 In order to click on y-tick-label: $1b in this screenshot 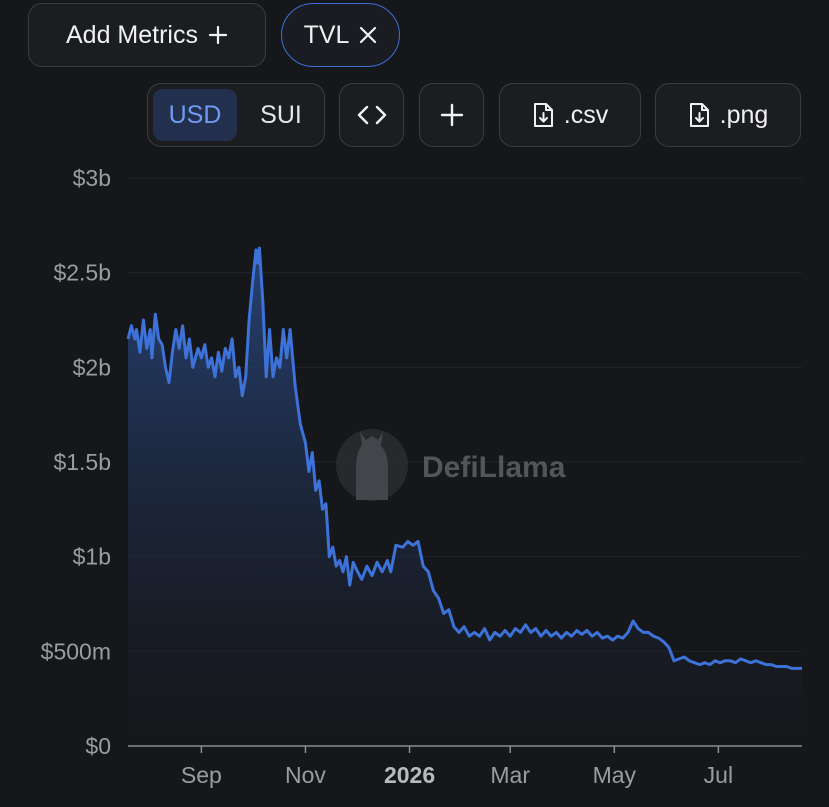, I will do `click(92, 557)`.